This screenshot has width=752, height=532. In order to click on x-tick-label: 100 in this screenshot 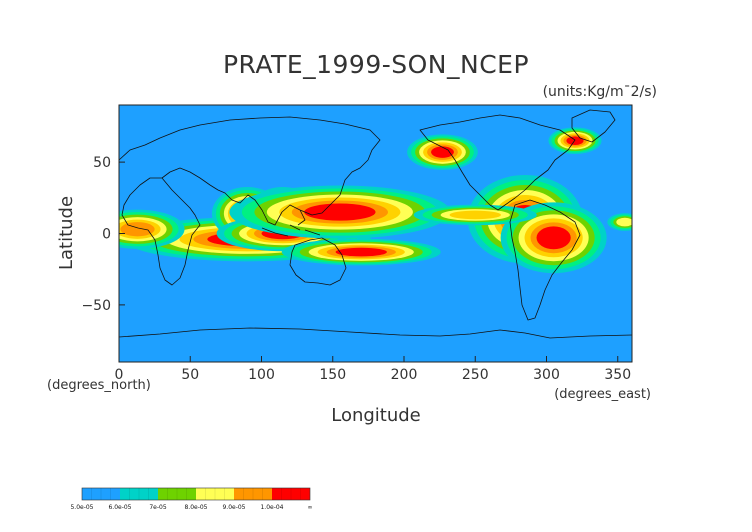, I will do `click(261, 375)`.